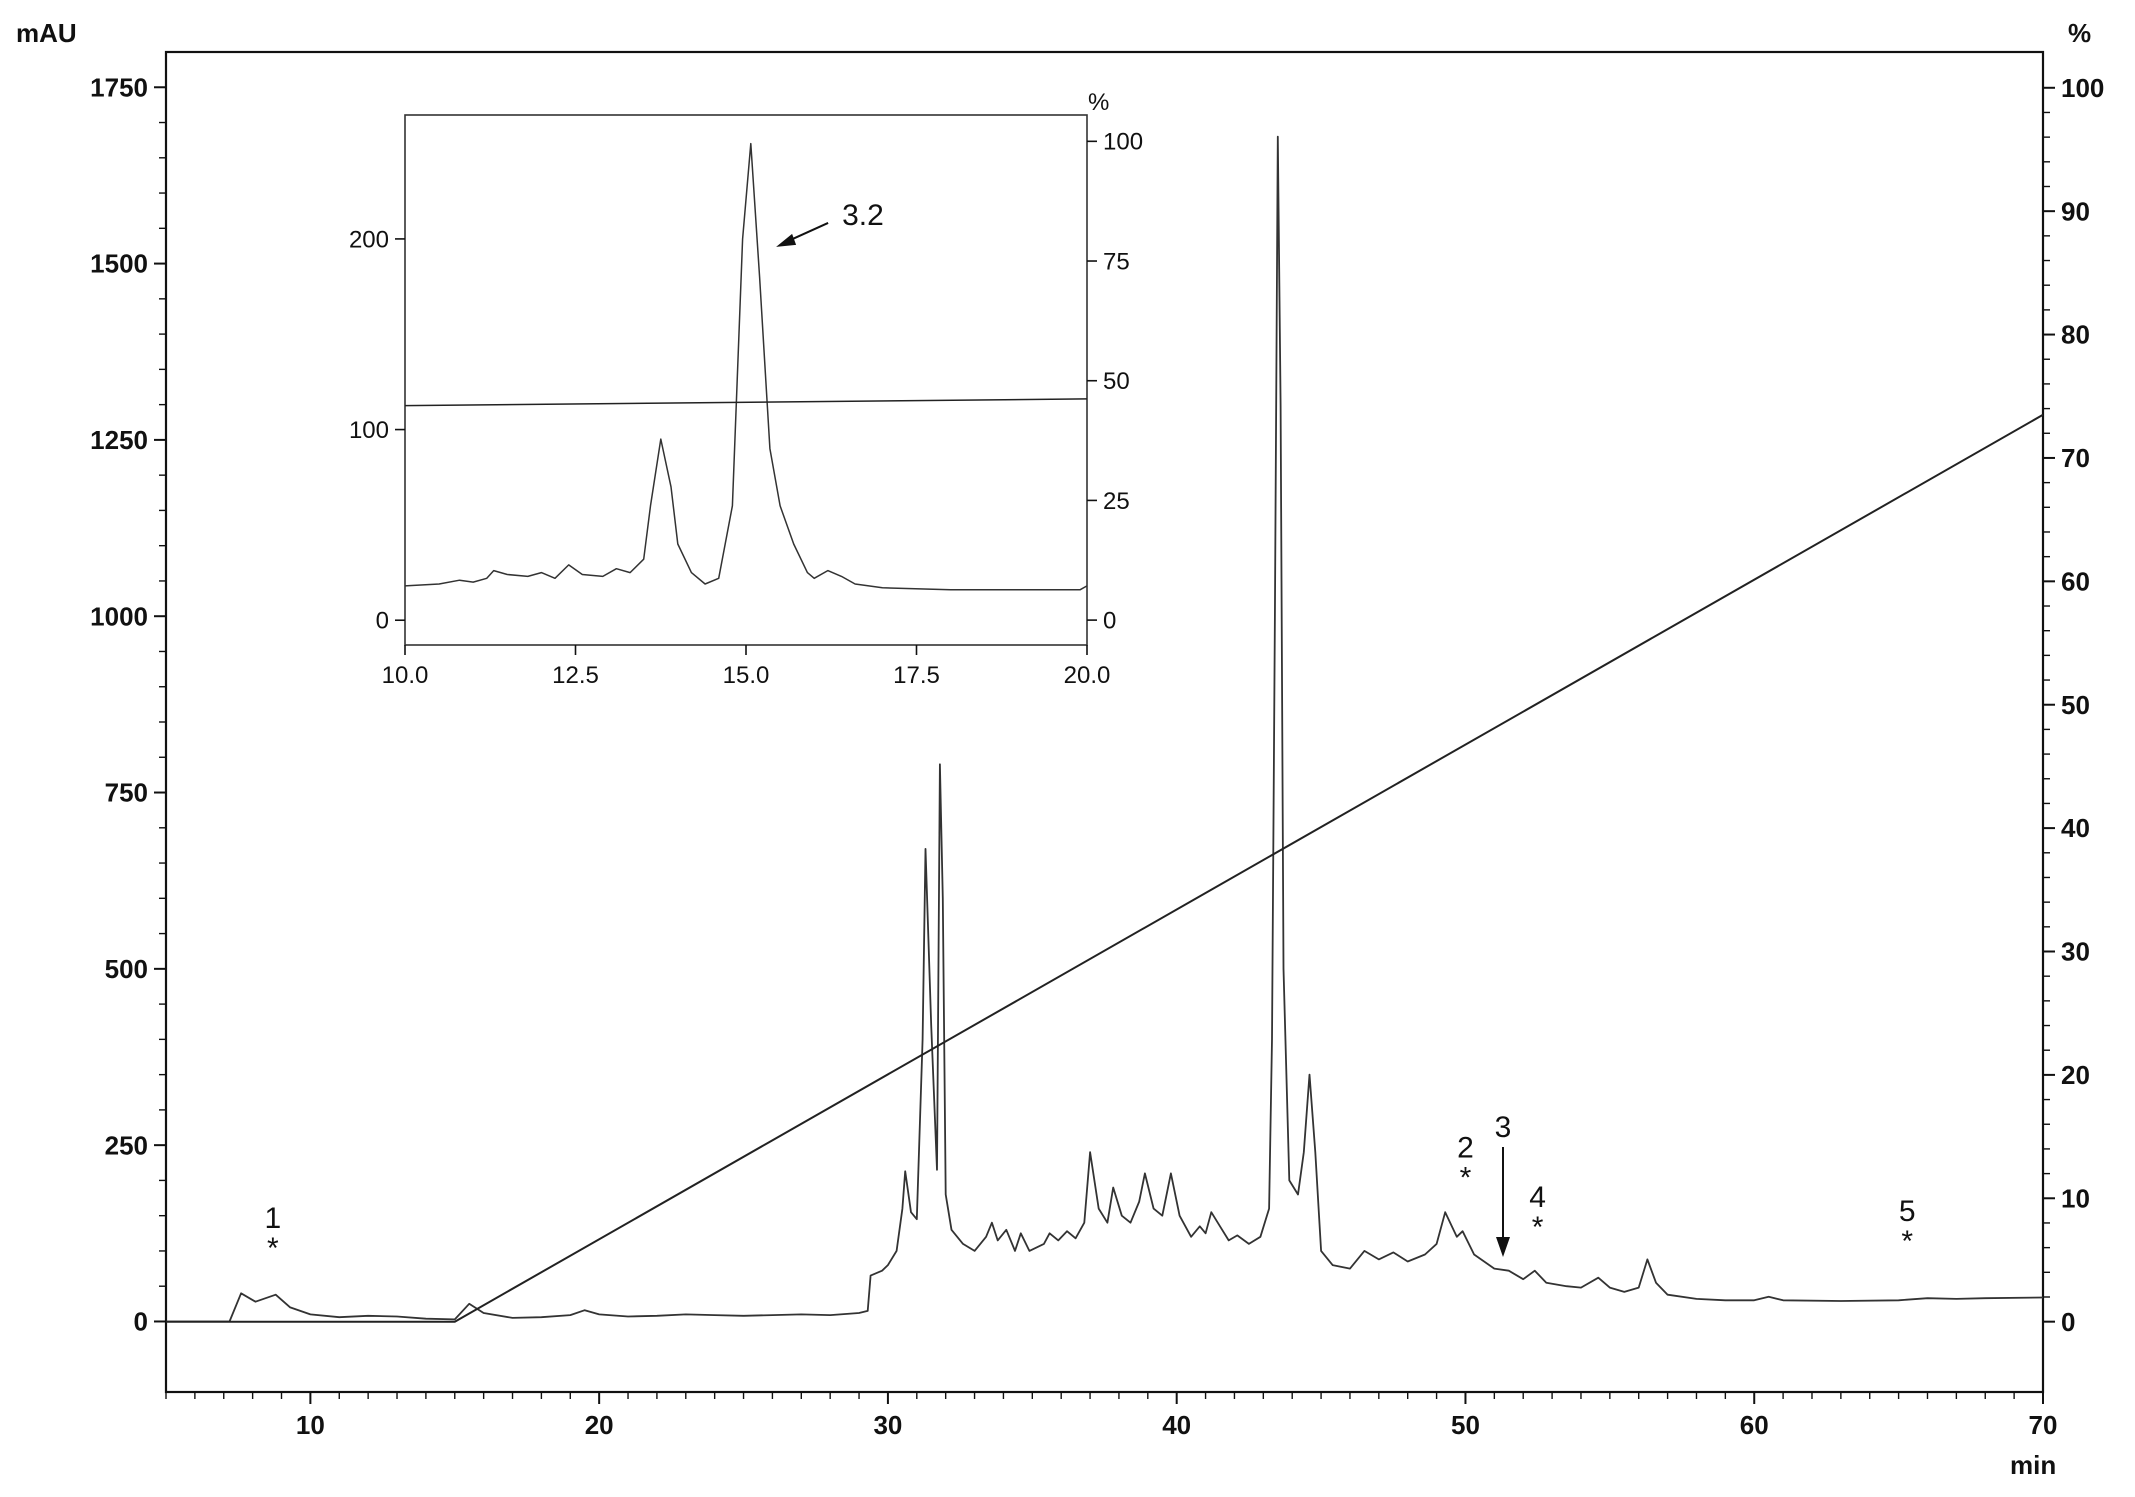  I want to click on inset-y2-tick-label: 0, so click(1109, 621).